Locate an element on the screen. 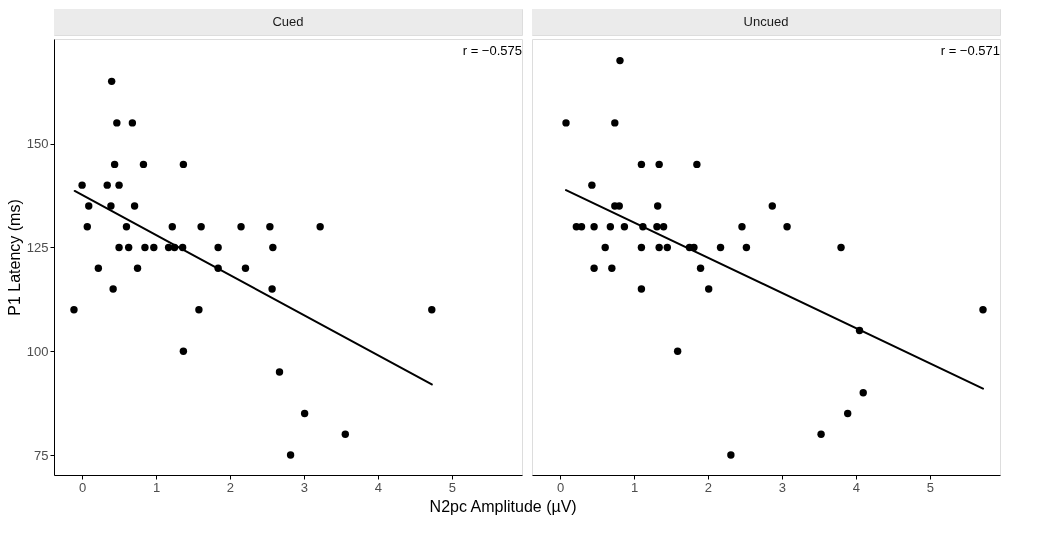 The height and width of the screenshot is (543, 1054). y-tick-label: 75 is located at coordinates (41, 455).